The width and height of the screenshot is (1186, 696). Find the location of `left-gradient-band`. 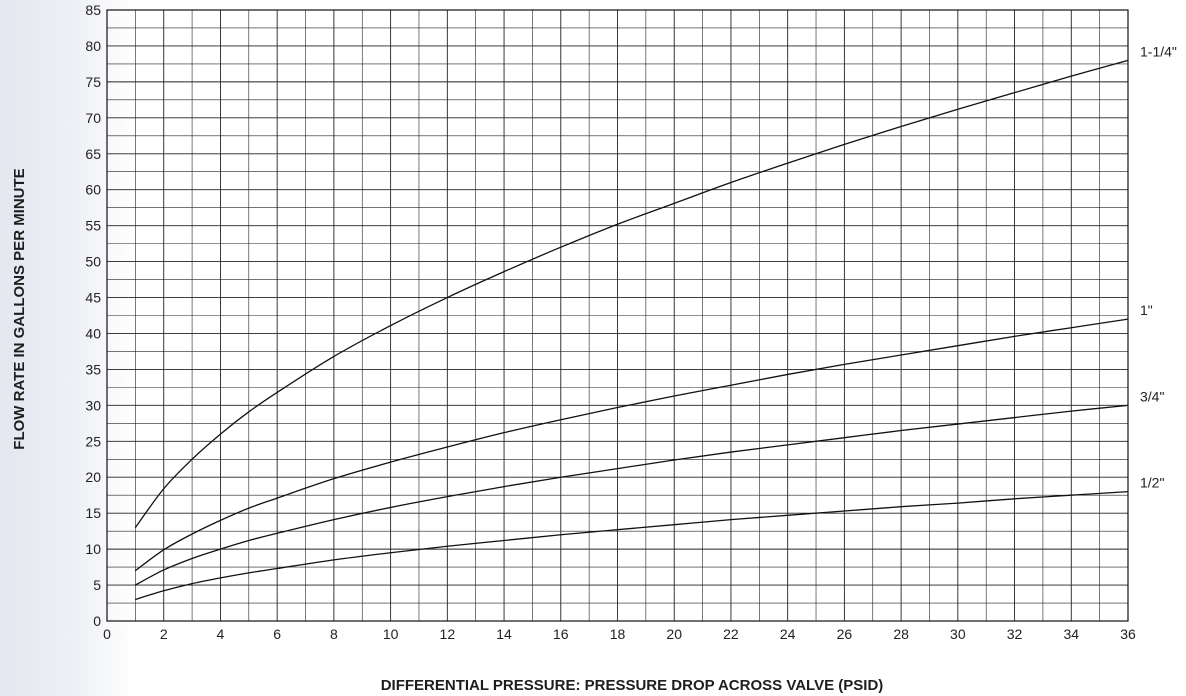

left-gradient-band is located at coordinates (67, 348).